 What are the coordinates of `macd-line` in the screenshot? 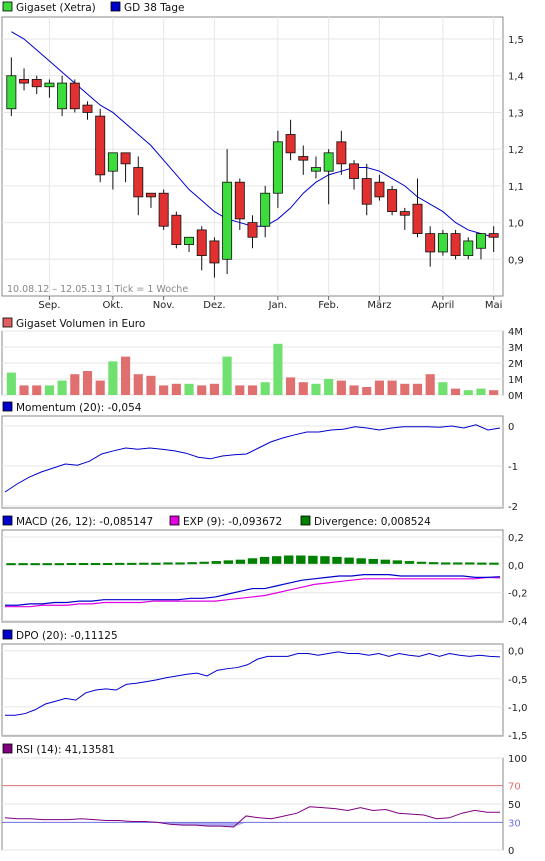 It's located at (253, 590).